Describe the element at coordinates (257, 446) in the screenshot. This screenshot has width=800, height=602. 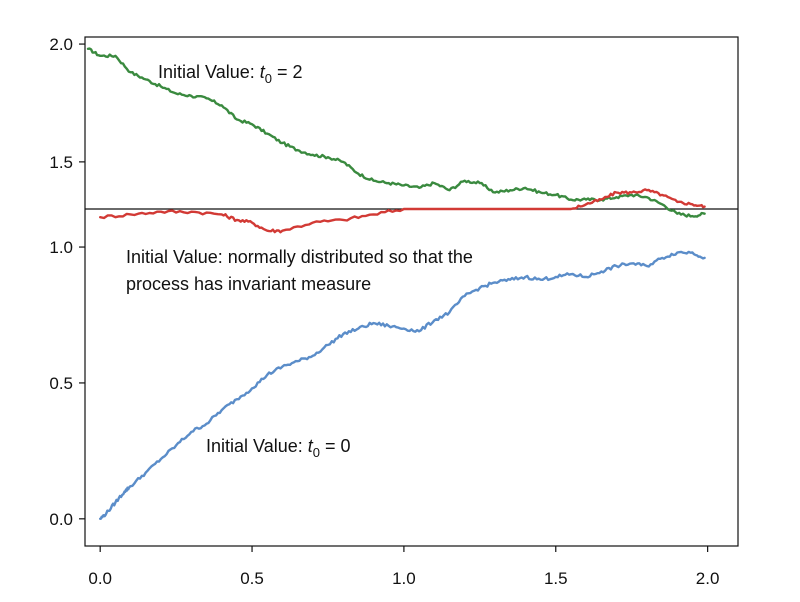
I see `annotation-blue-prefix: Initial Value:` at that location.